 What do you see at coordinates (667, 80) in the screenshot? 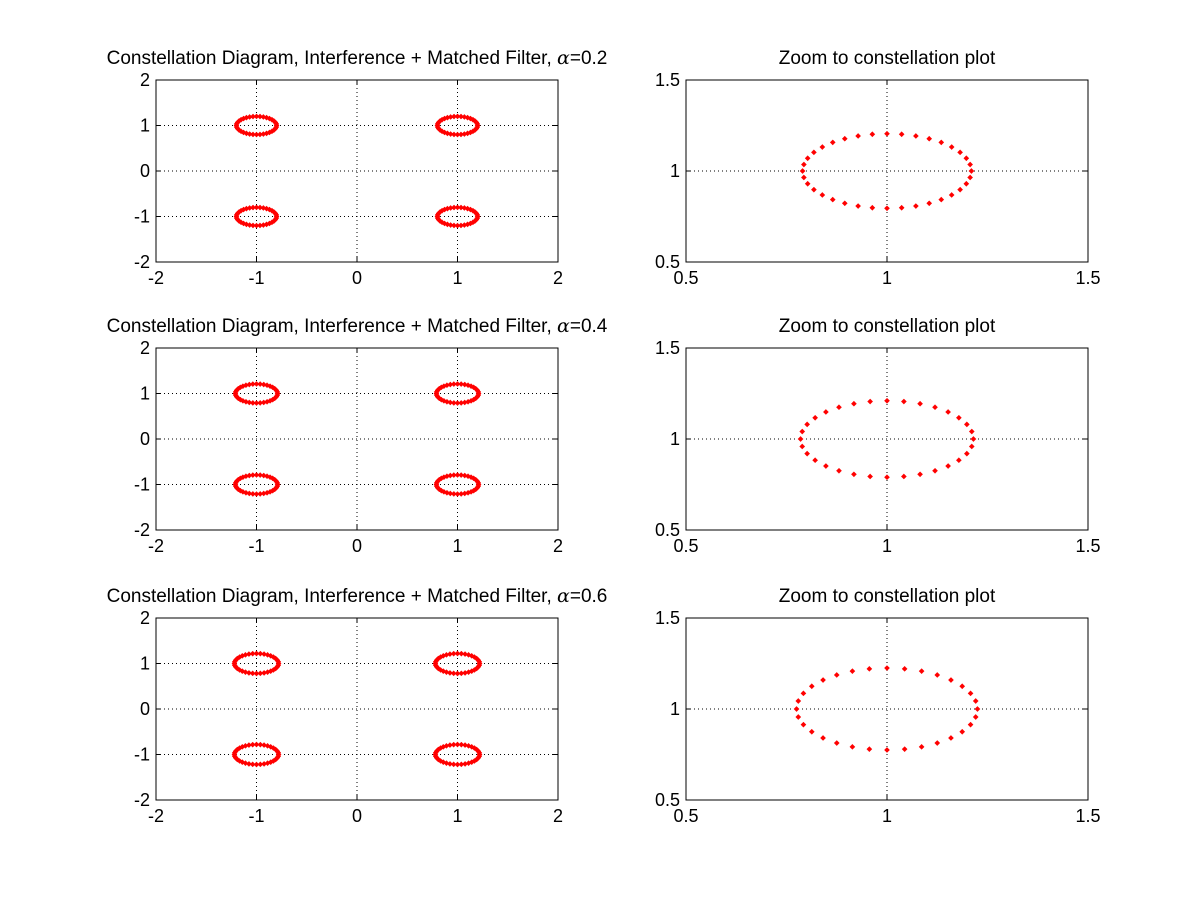
I see `y-tick-label: 1.5` at bounding box center [667, 80].